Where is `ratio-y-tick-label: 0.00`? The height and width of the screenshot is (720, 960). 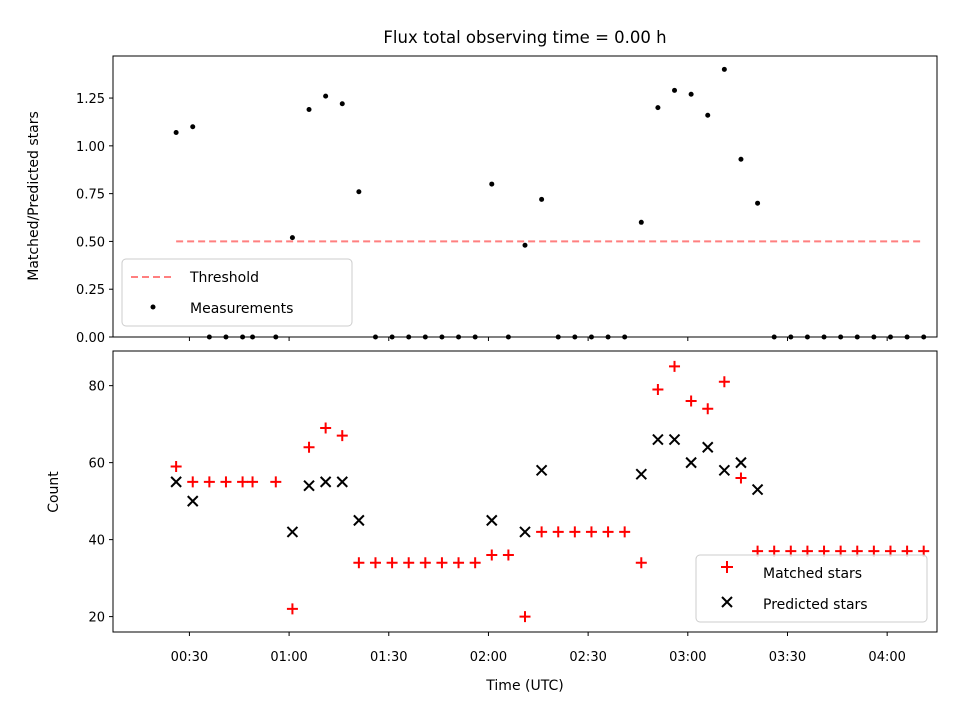
ratio-y-tick-label: 0.00 is located at coordinates (90, 338).